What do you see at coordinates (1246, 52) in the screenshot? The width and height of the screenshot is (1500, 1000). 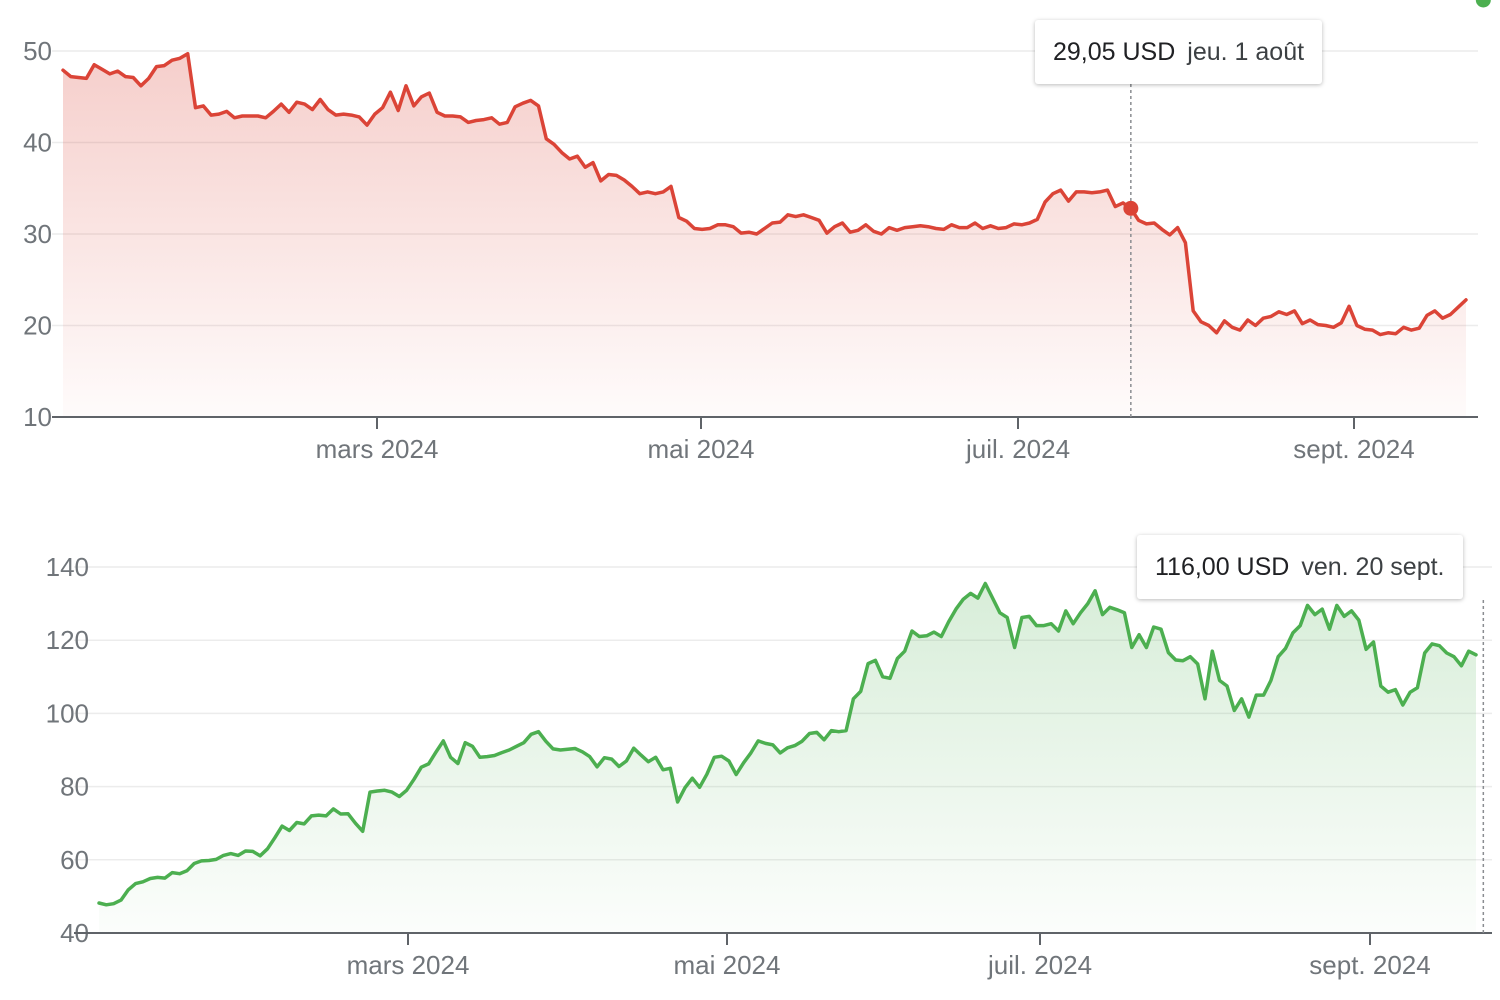 I see `tooltip-date: jeu. 1 août` at bounding box center [1246, 52].